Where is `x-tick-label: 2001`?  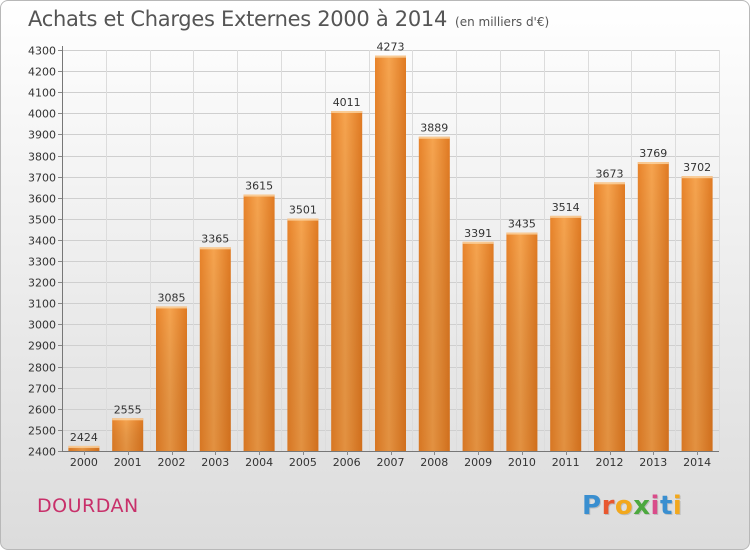
x-tick-label: 2001 is located at coordinates (128, 462).